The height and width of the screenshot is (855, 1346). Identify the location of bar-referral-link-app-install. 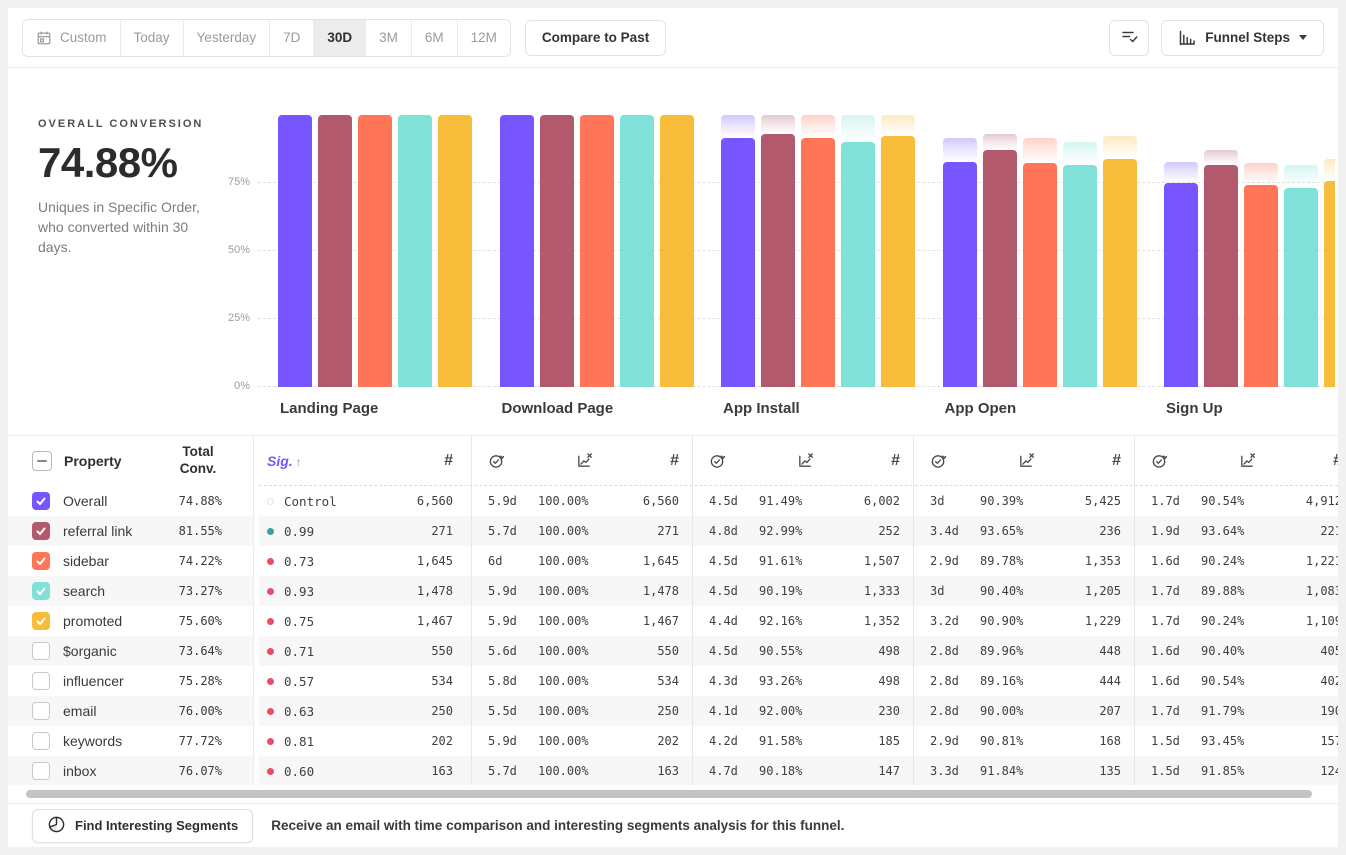
(778, 260).